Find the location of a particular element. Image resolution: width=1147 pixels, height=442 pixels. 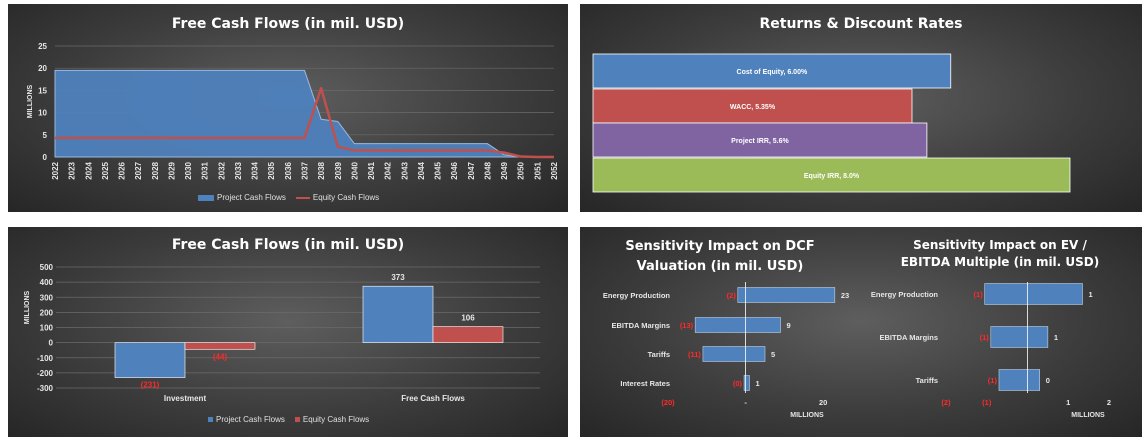

y-tick-label: 10 is located at coordinates (42, 113).